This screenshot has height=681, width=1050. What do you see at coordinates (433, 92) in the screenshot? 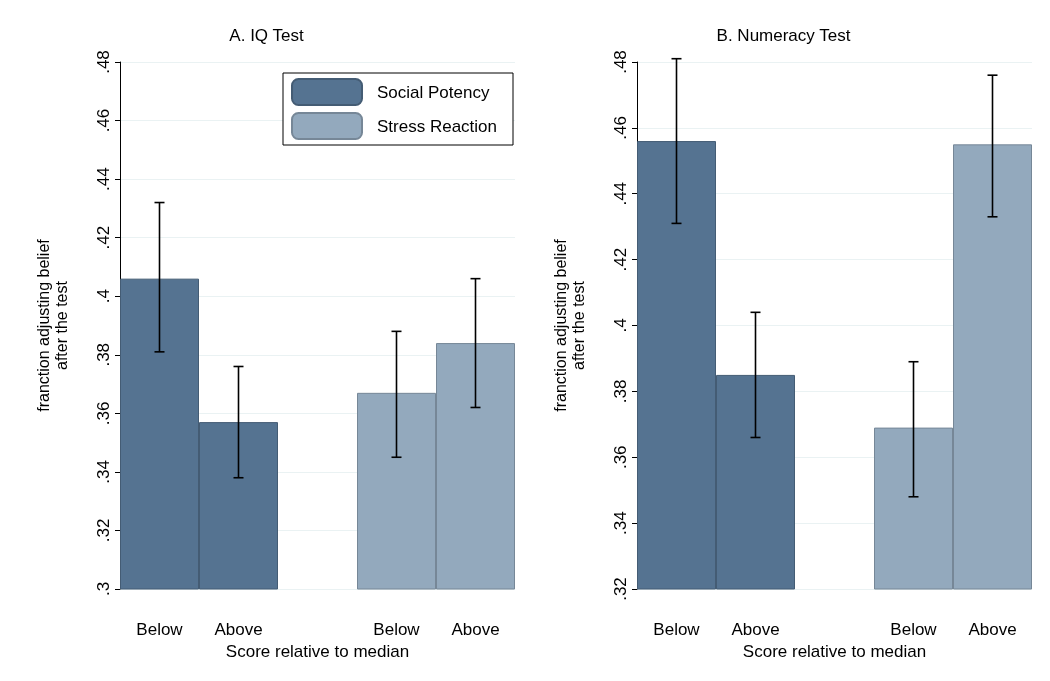
I see `legend-label: Social Potency` at bounding box center [433, 92].